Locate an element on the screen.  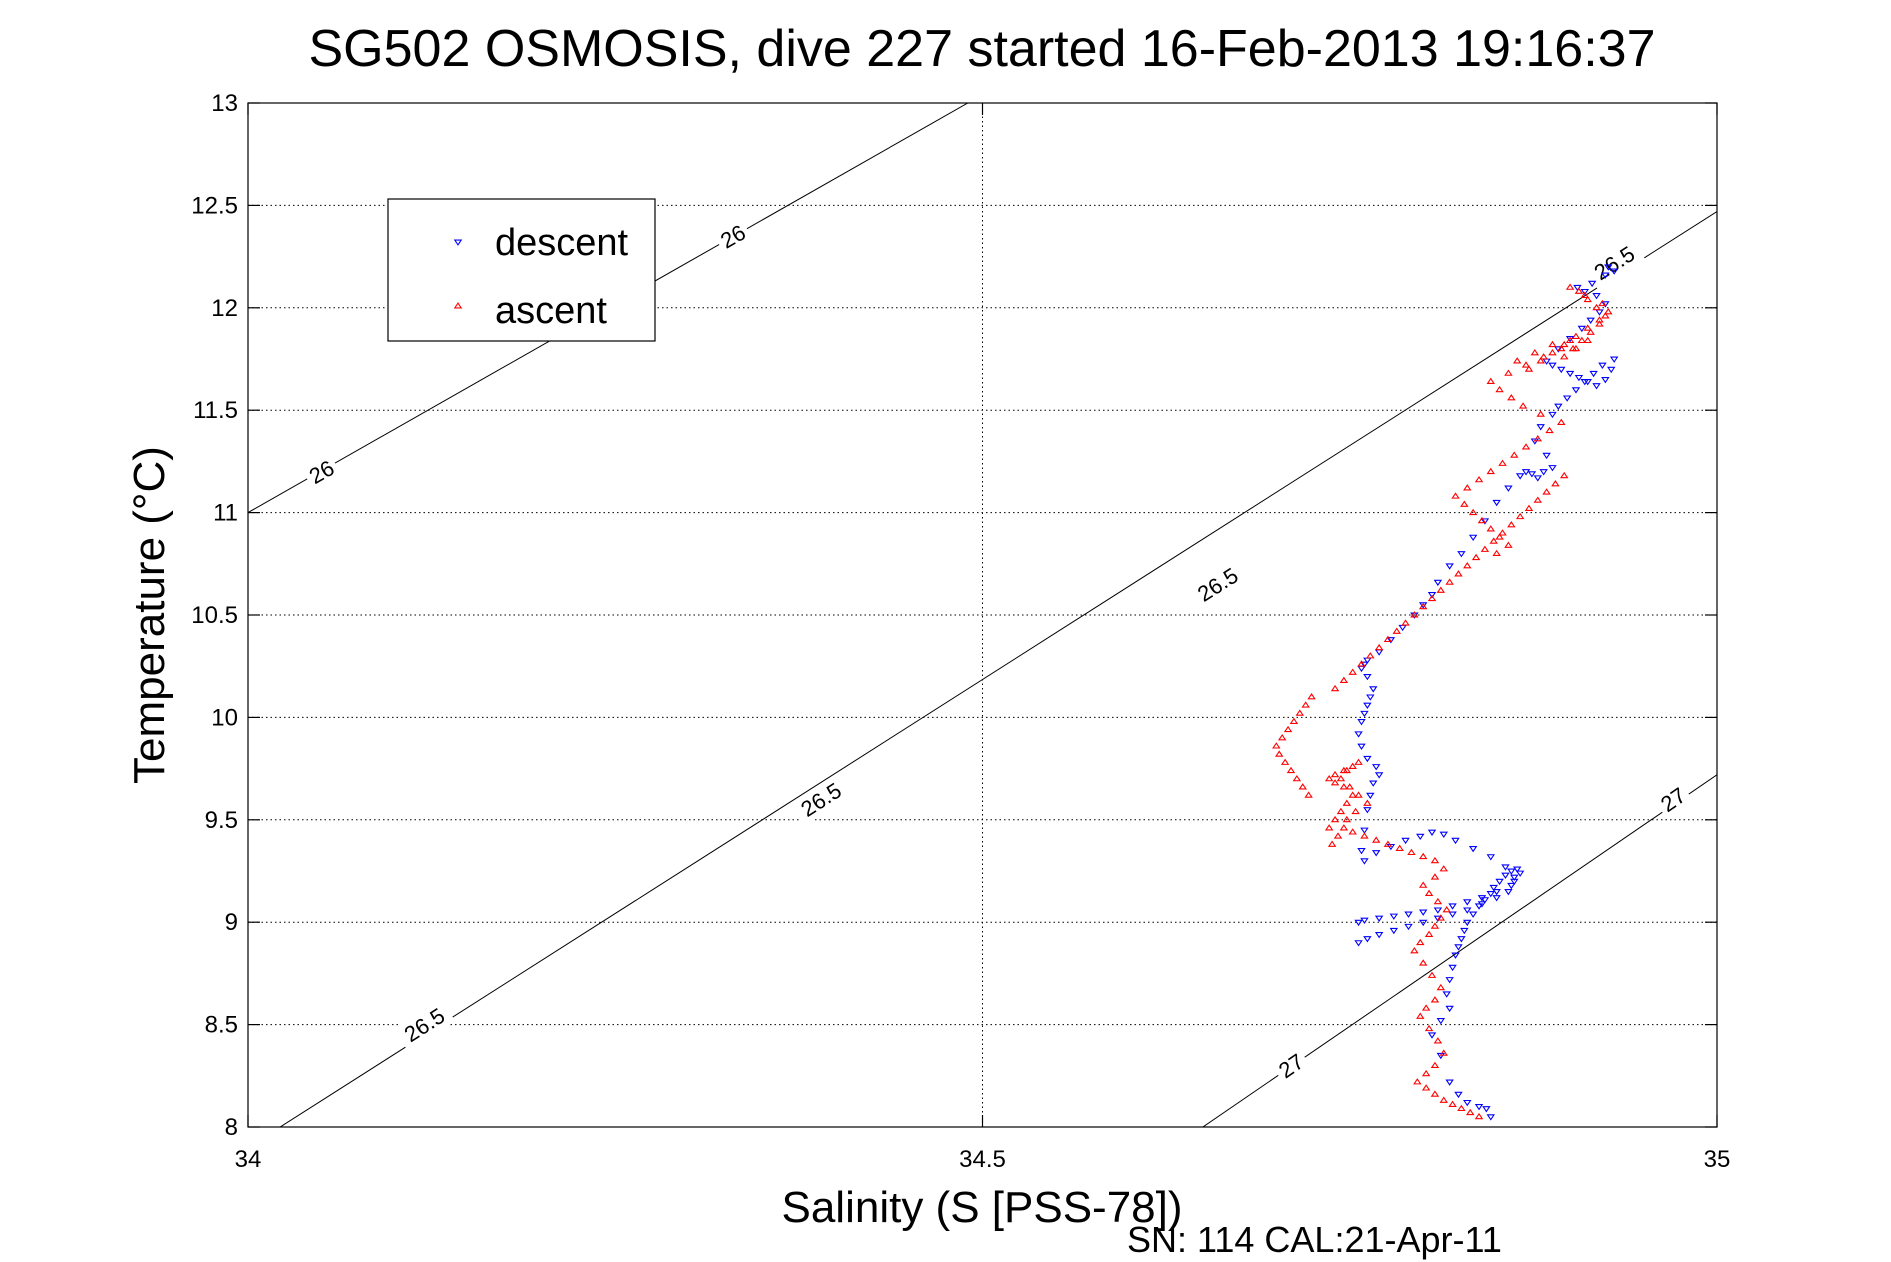
legend-ascent-marker is located at coordinates (458, 305).